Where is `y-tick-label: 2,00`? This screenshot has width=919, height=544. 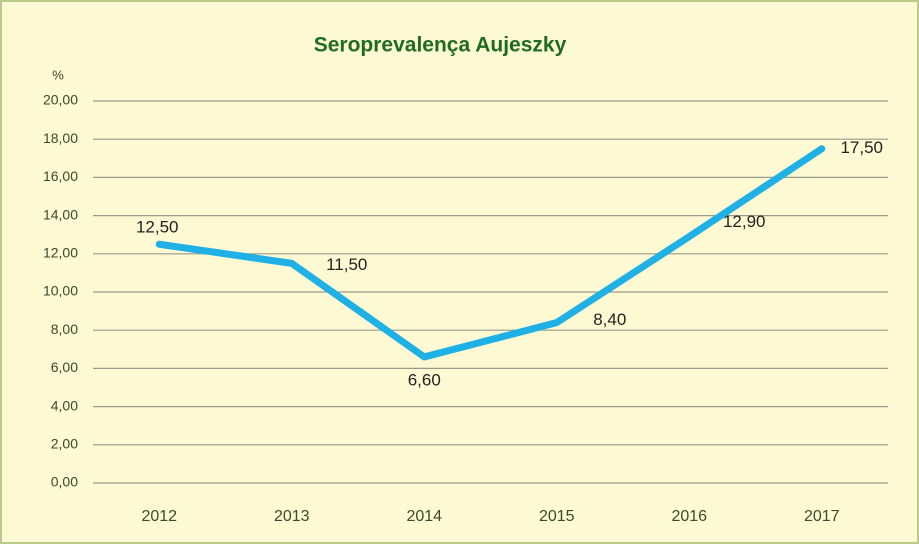 y-tick-label: 2,00 is located at coordinates (64, 444).